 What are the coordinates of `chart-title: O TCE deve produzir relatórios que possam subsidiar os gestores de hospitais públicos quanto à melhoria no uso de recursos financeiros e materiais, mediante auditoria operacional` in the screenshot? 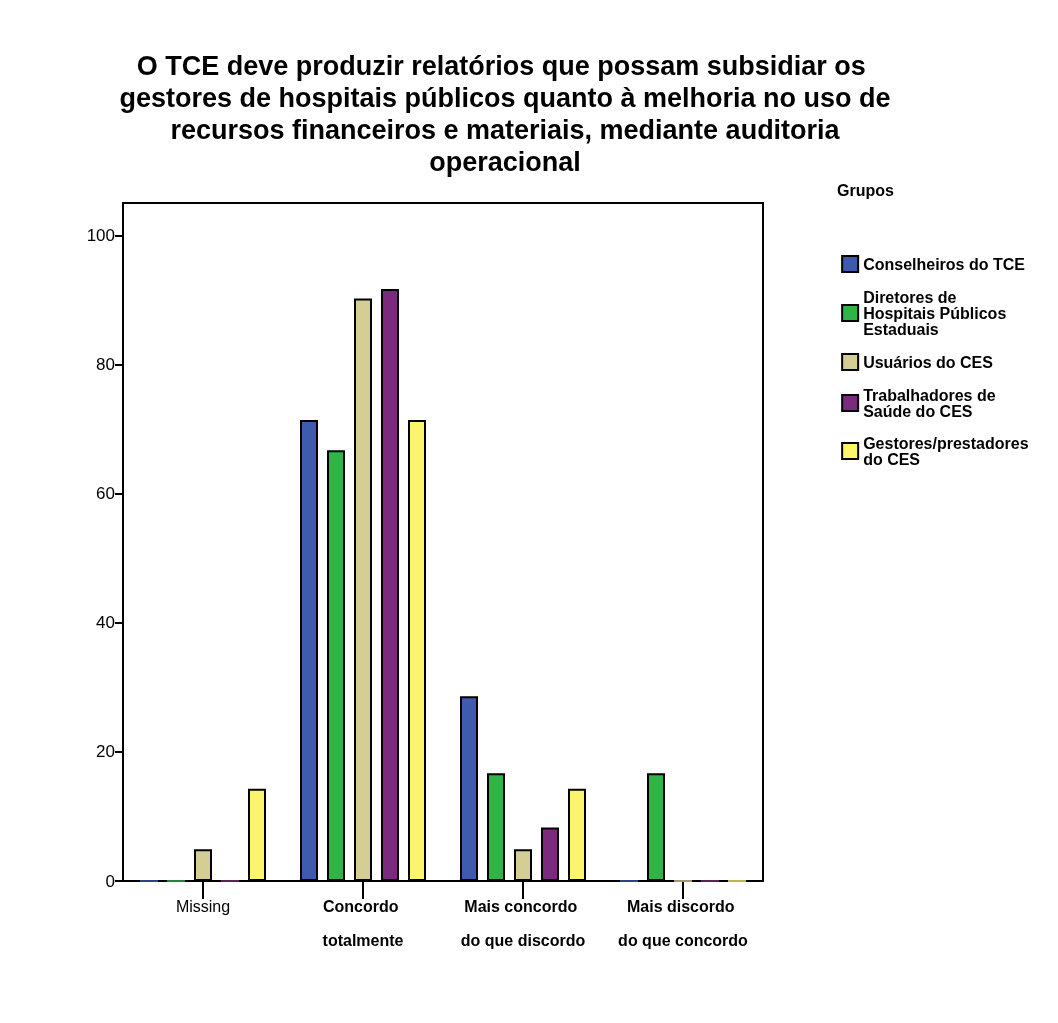 It's located at (505, 114).